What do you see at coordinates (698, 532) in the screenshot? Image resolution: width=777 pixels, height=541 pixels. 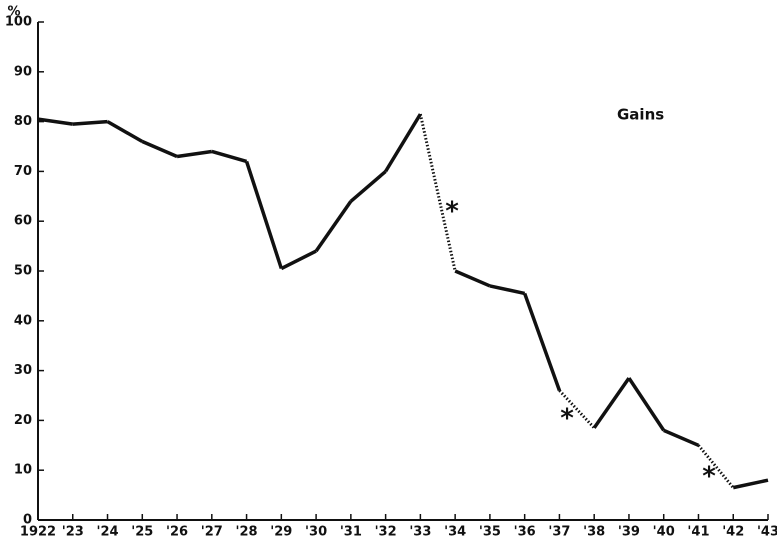 I see `x-tick-label: '41` at bounding box center [698, 532].